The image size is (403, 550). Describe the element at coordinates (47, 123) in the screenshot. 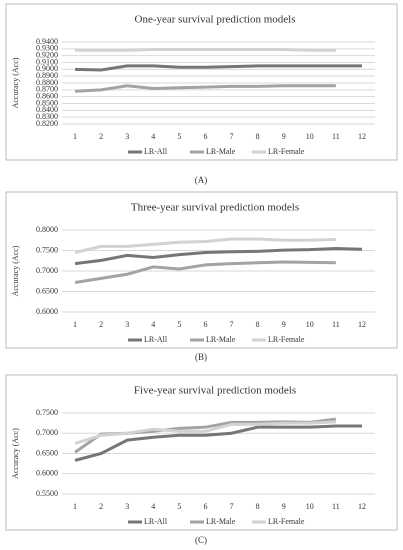

I see `y-tick-label: 0.8200` at that location.